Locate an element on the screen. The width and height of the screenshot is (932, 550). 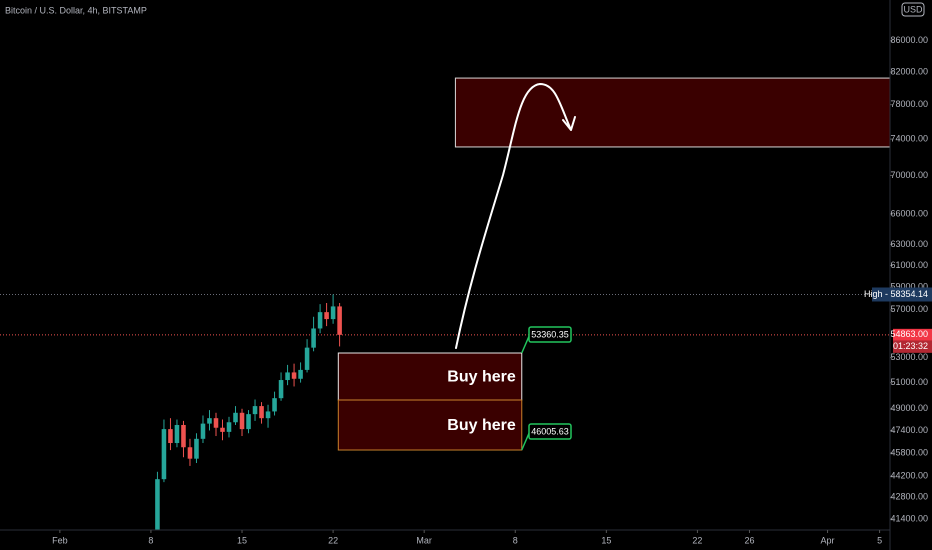
y-tick-label: 82000.00 is located at coordinates (909, 71).